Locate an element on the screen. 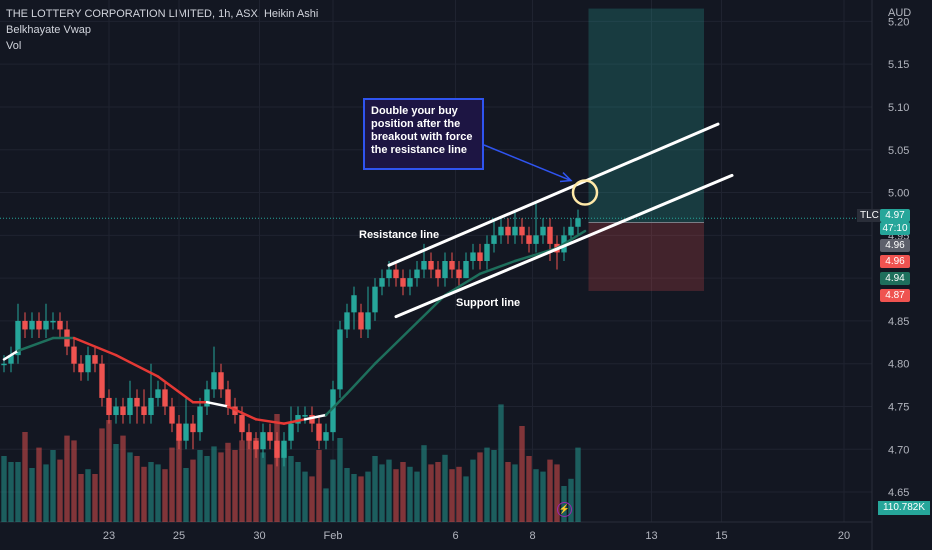  time-tick-label: 20 is located at coordinates (844, 536).